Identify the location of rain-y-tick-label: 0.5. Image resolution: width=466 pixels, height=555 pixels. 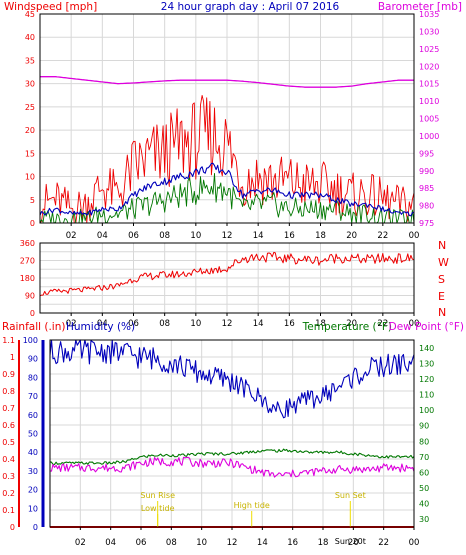
(8, 442).